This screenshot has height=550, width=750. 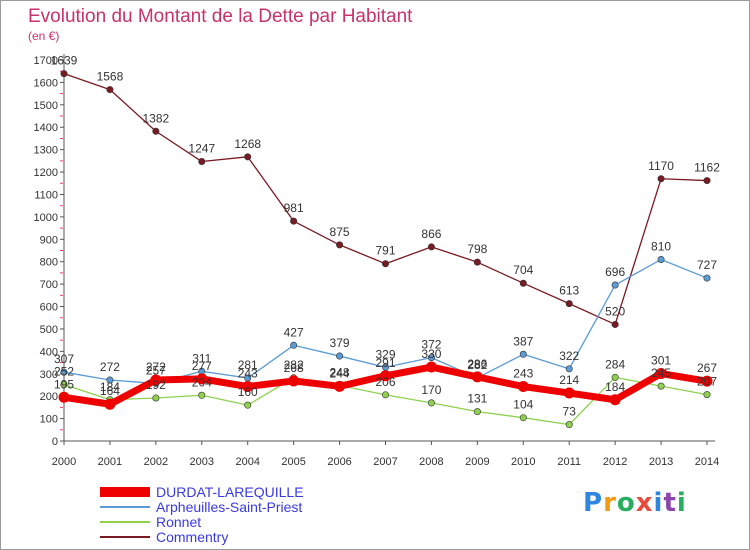 What do you see at coordinates (46, 83) in the screenshot?
I see `y-tick-label: 1600` at bounding box center [46, 83].